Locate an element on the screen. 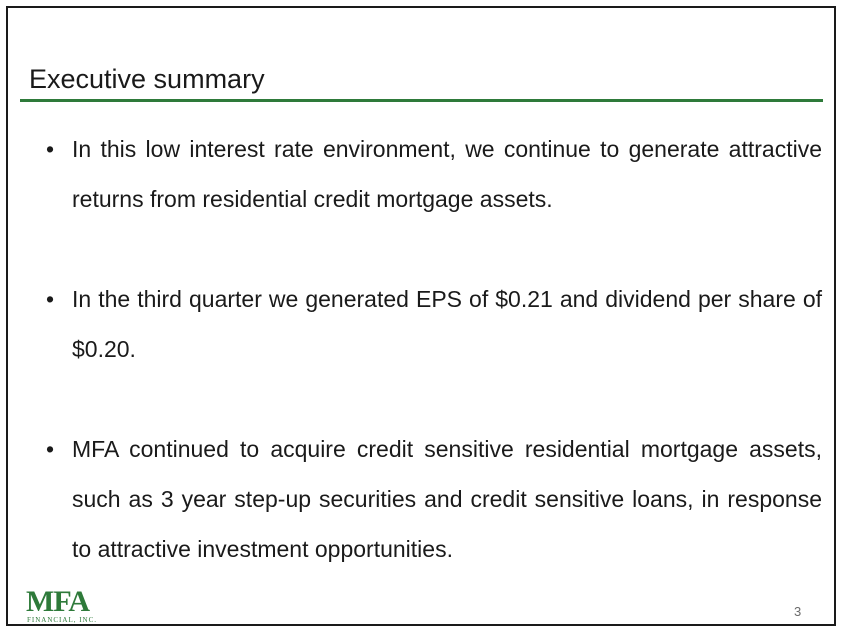 Image resolution: width=846 pixels, height=636 pixels. page-number: 3 is located at coordinates (798, 611).